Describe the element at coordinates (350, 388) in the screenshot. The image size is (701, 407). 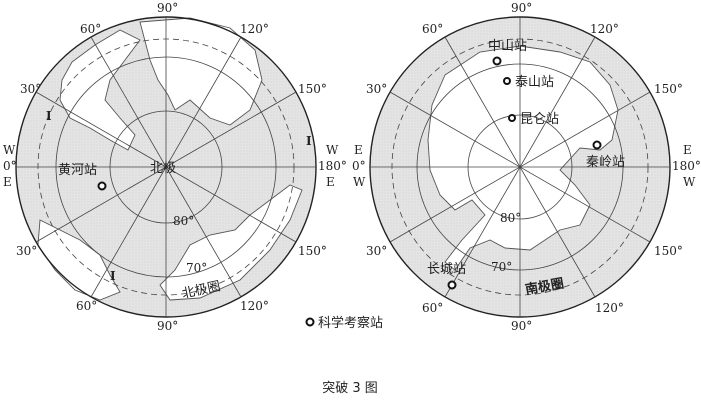
I see `figure-caption: 突破 3 图` at that location.